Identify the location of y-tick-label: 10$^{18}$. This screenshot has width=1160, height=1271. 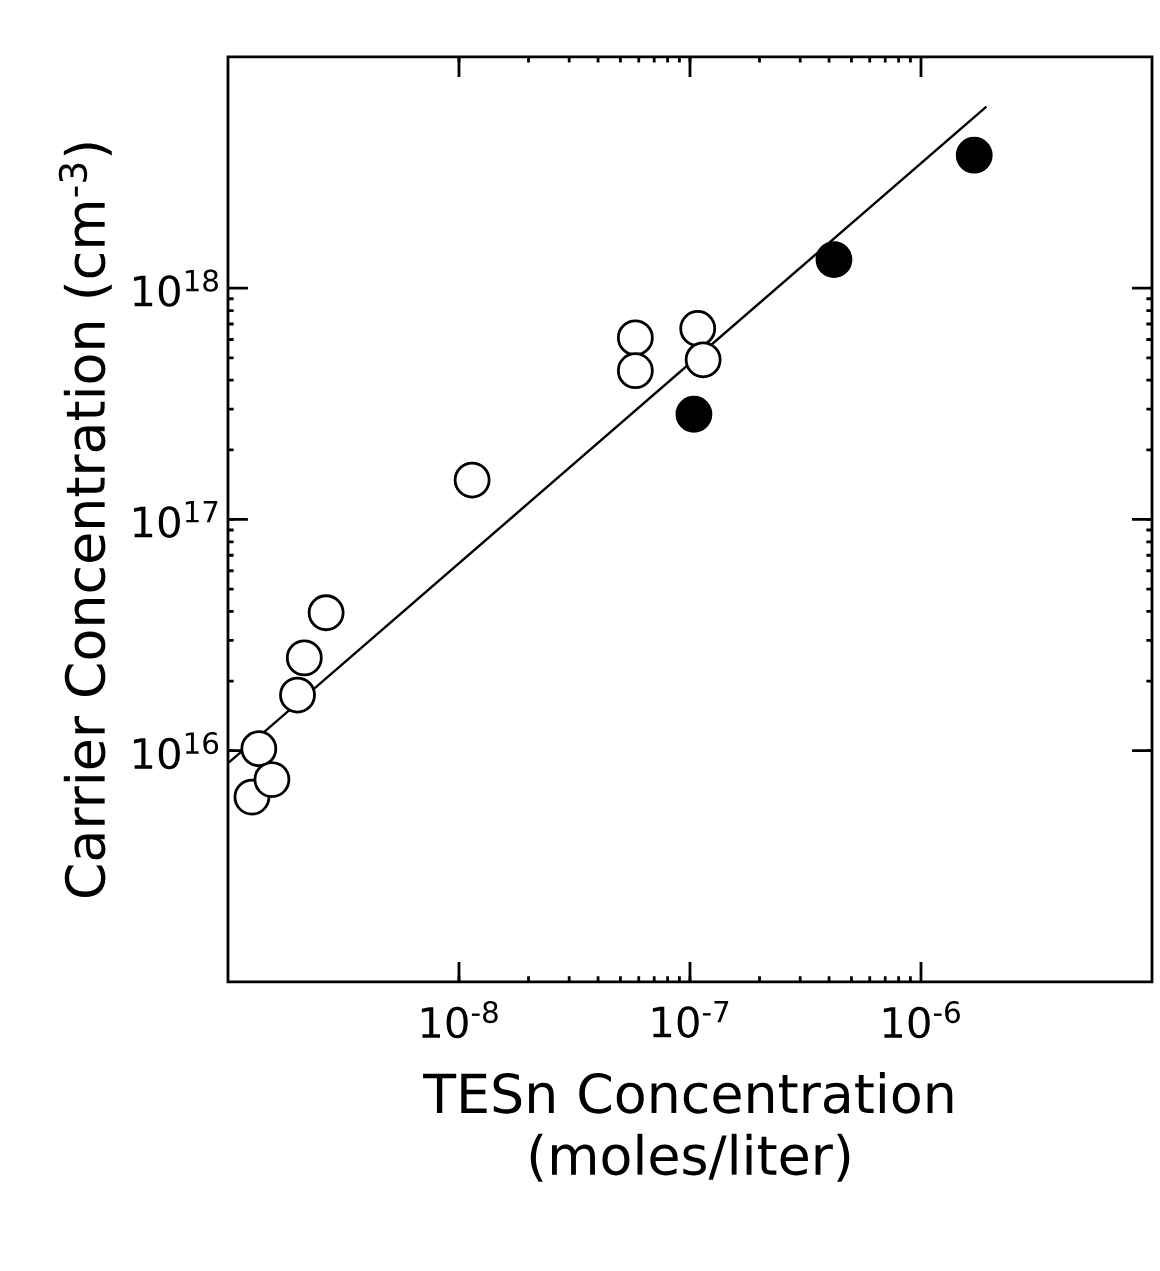
(176, 288).